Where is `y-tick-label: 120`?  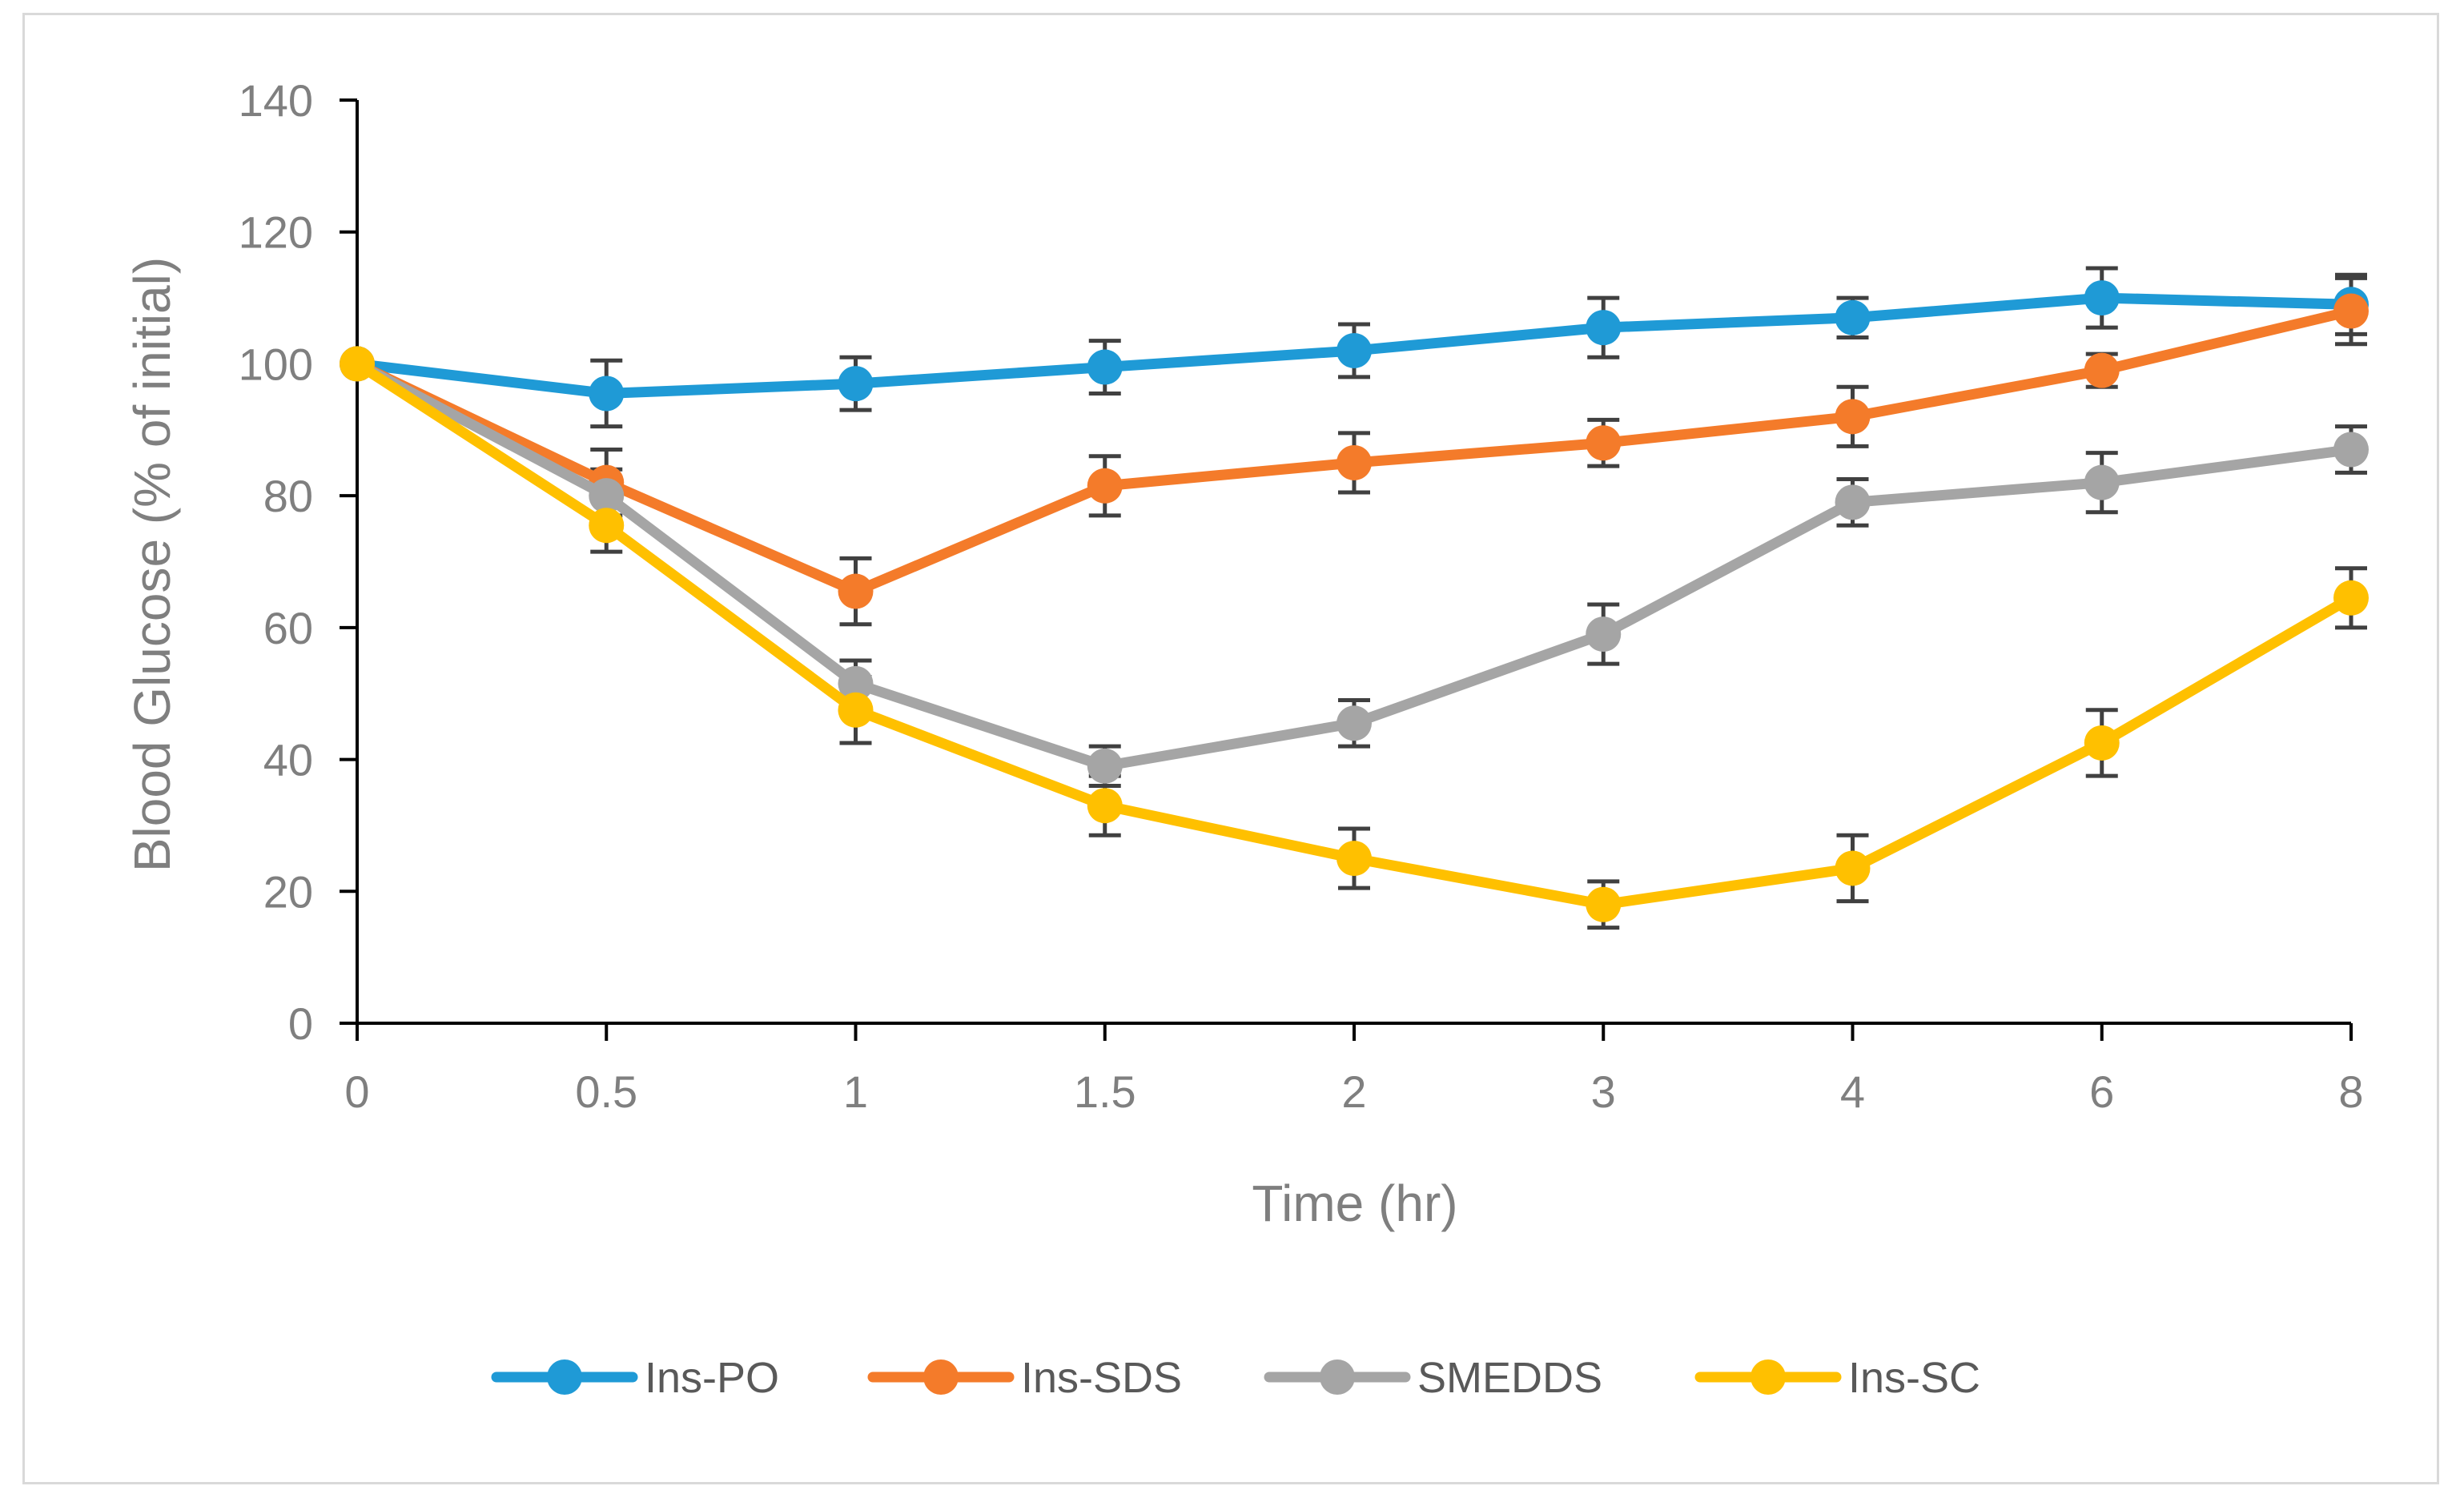
y-tick-label: 120 is located at coordinates (276, 233).